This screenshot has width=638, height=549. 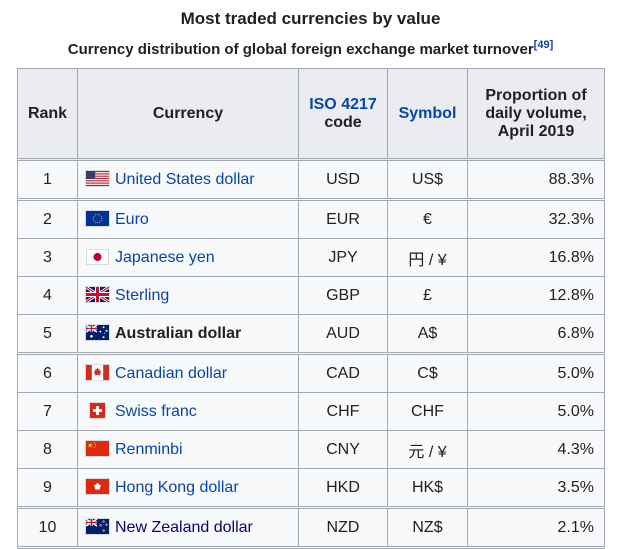 I want to click on table-row: 4 Sterling GBP £ 12.8%, so click(x=311, y=295).